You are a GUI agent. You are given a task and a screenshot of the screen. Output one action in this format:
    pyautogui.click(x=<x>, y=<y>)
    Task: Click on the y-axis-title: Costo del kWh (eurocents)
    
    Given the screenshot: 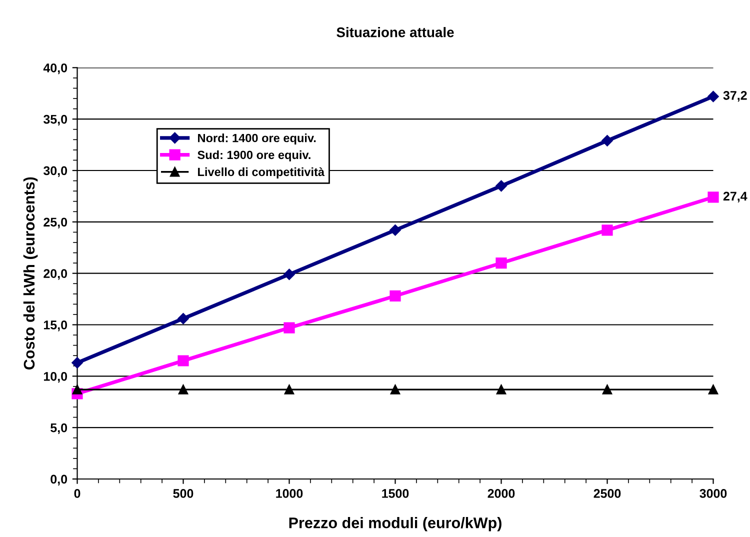 What is the action you would take?
    pyautogui.click(x=30, y=273)
    